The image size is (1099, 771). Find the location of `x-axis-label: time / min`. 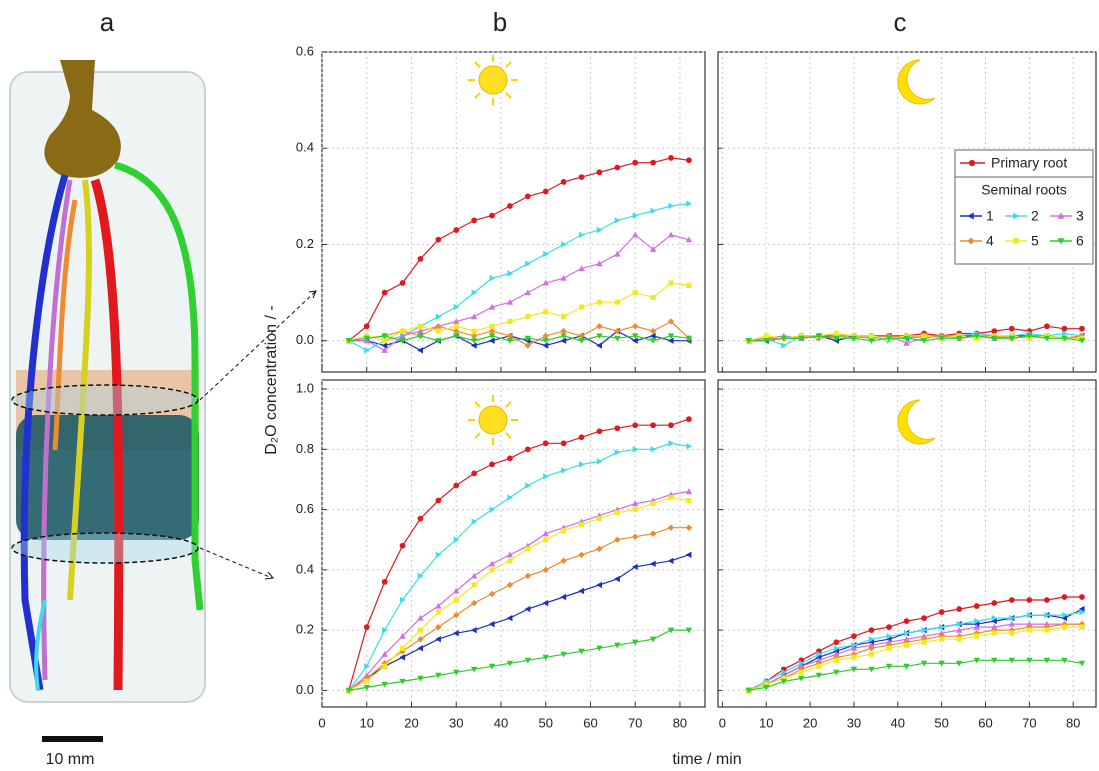

x-axis-label: time / min is located at coordinates (706, 759).